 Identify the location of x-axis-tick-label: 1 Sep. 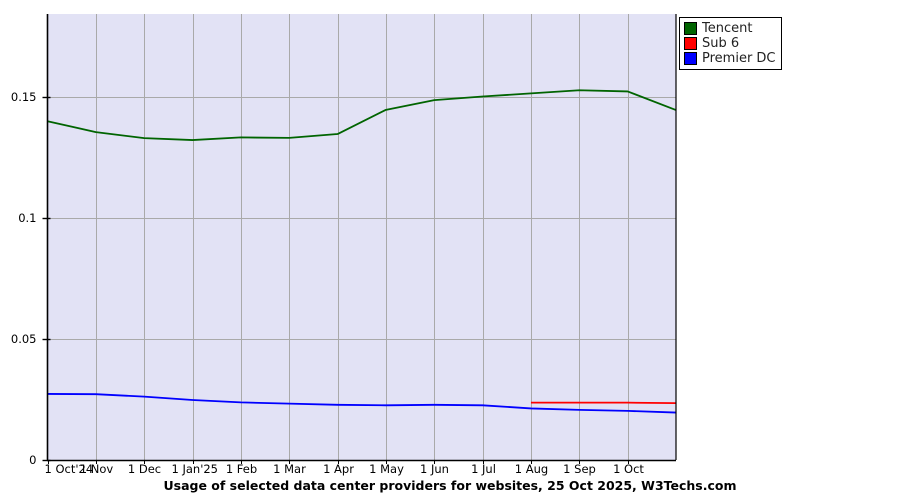
(579, 469).